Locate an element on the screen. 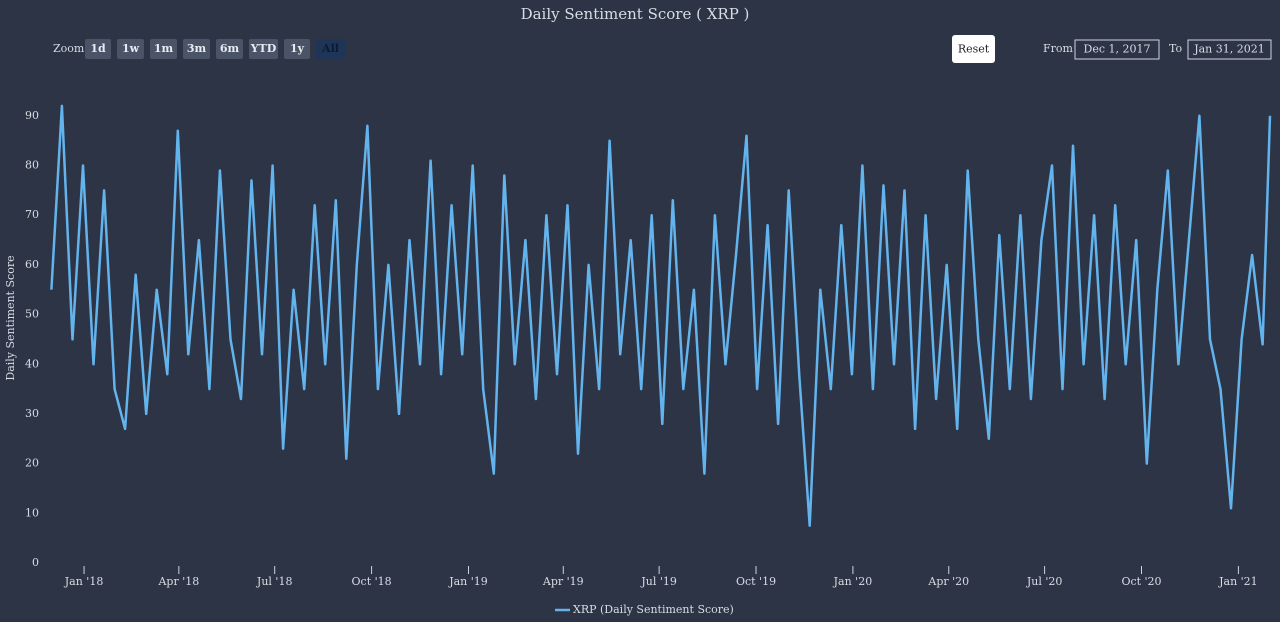  y-tick-label: 30 is located at coordinates (32, 413).